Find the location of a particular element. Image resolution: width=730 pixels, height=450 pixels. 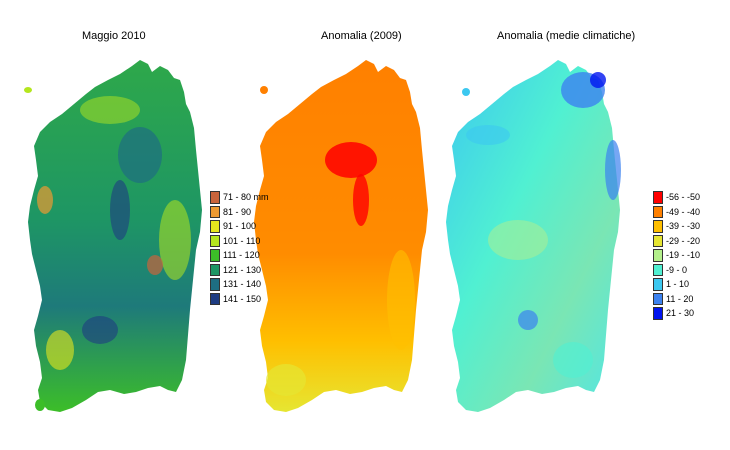

legend-row: -9 - 0 is located at coordinates (676, 270).